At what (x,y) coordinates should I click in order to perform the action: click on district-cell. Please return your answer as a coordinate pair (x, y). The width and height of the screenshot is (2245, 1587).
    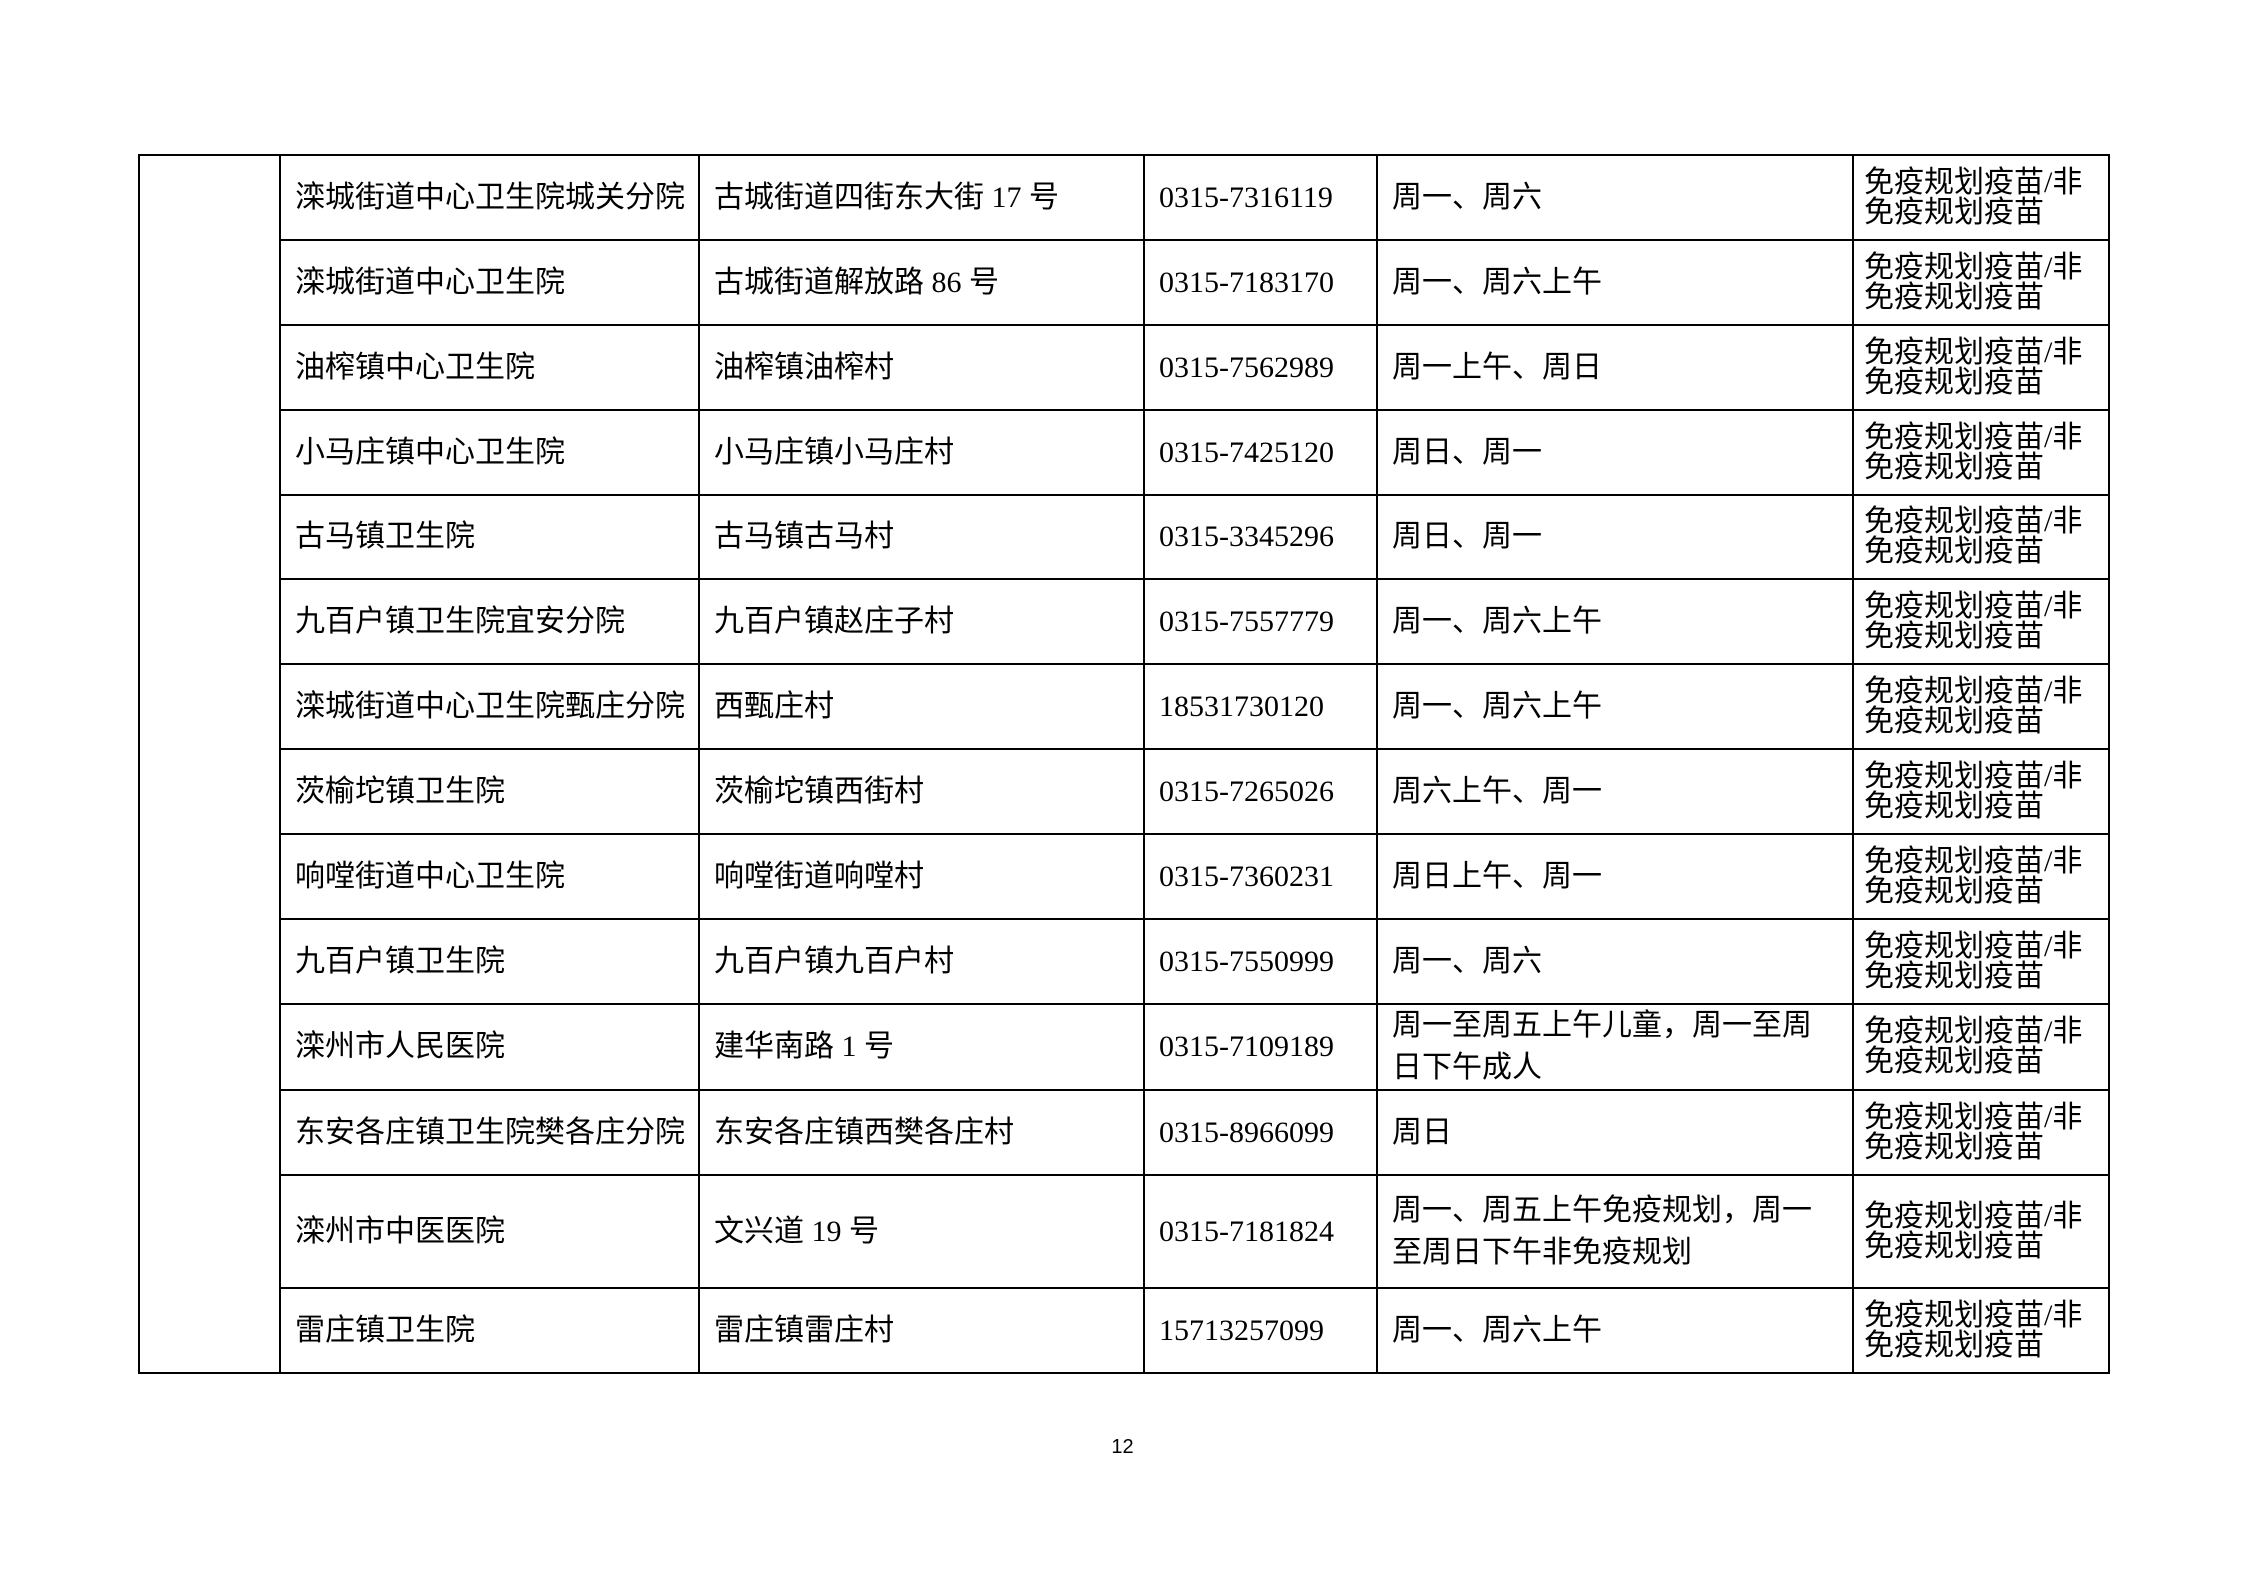
    Looking at the image, I should click on (209, 764).